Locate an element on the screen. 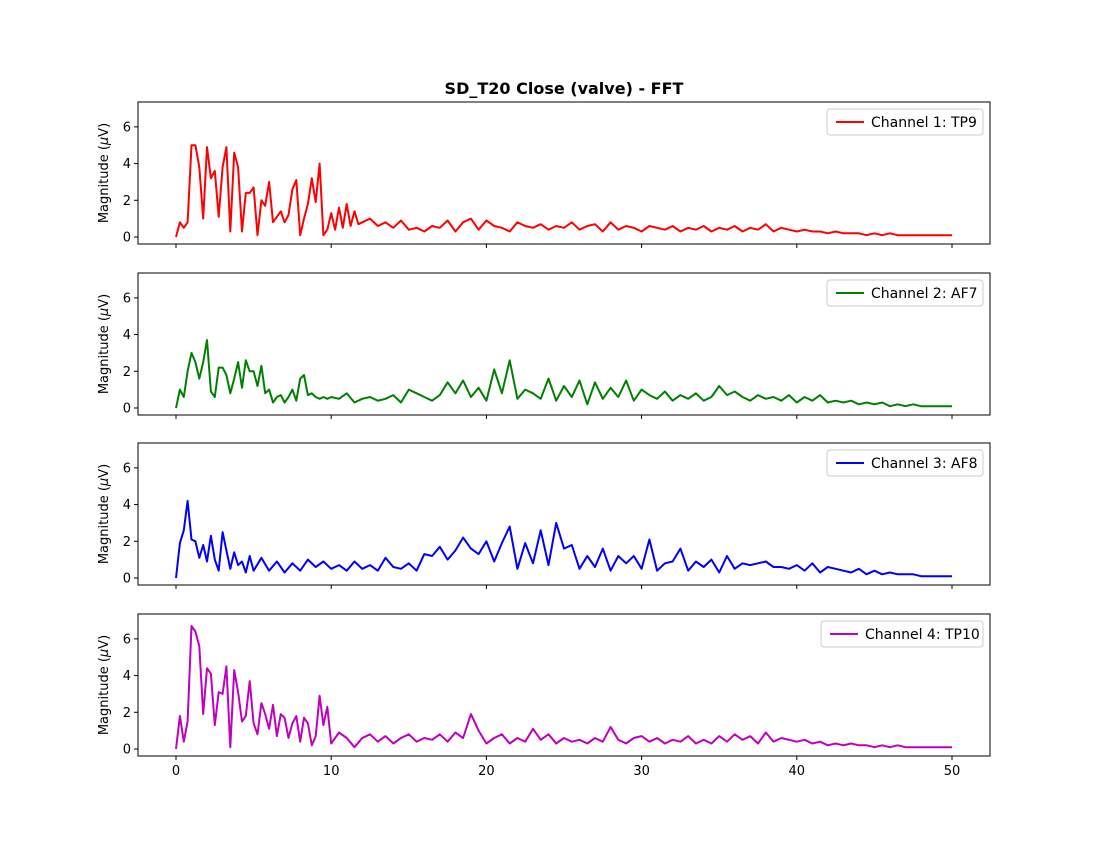  x-tick-label: 10 is located at coordinates (331, 771).